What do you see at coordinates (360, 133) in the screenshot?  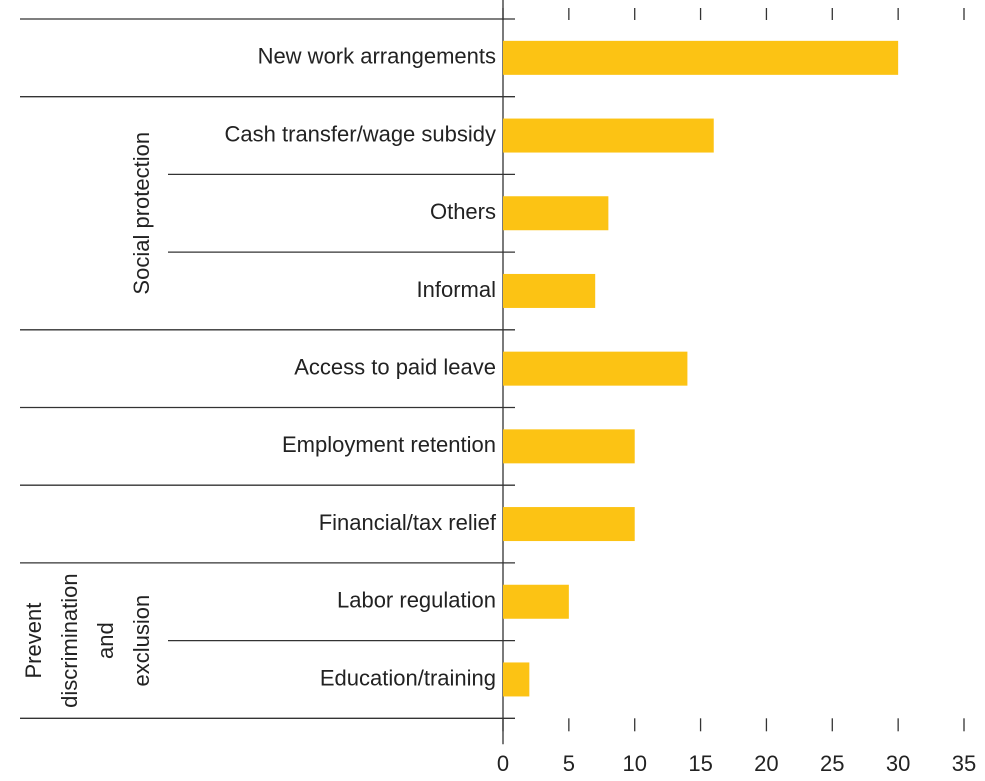 I see `category-label: Cash transfer/wage subsidy` at bounding box center [360, 133].